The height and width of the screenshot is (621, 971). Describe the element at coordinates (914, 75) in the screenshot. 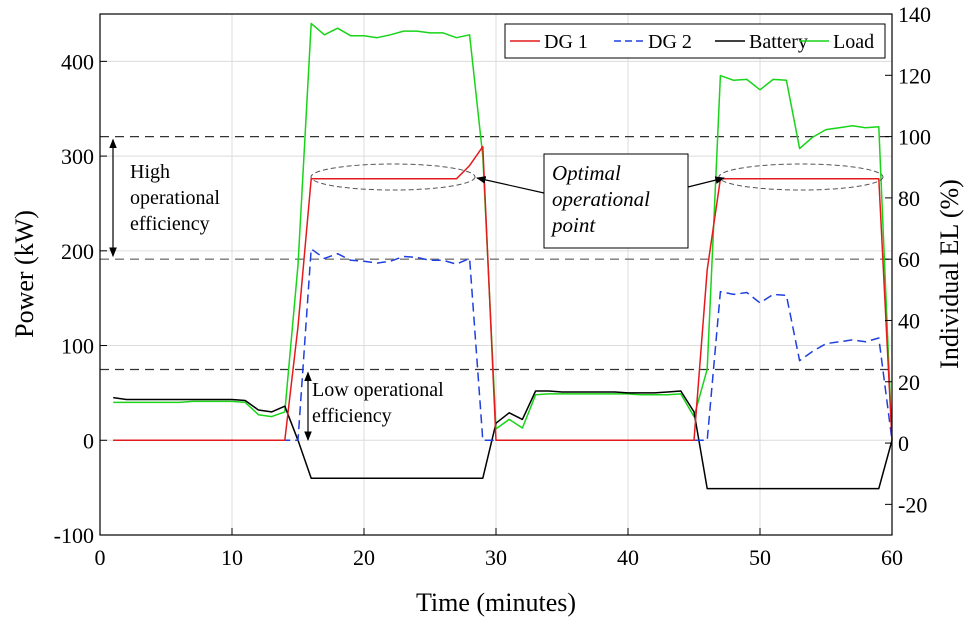

I see `y-right-tick-label: 120` at that location.